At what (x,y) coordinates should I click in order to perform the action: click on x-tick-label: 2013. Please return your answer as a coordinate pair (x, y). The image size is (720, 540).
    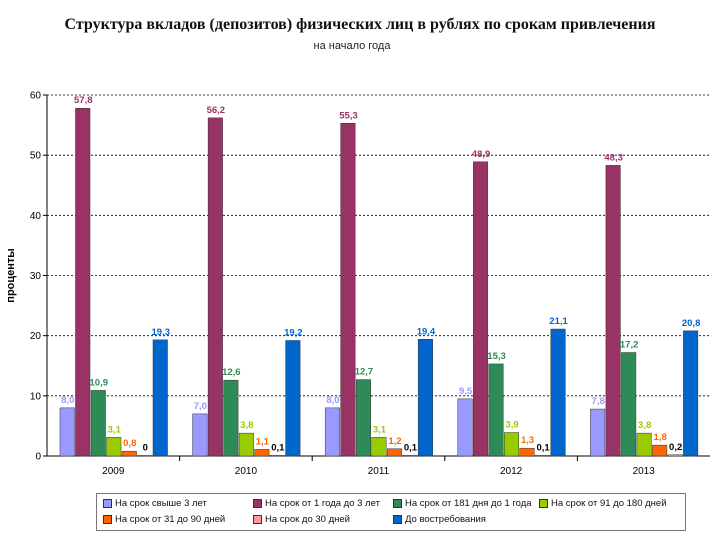
    Looking at the image, I should click on (644, 471).